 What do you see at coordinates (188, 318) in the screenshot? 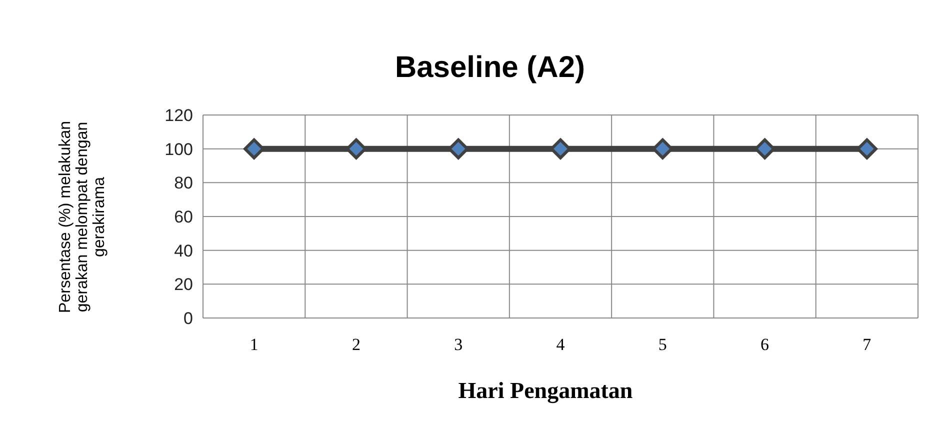
I see `y-tick-label: 0` at bounding box center [188, 318].